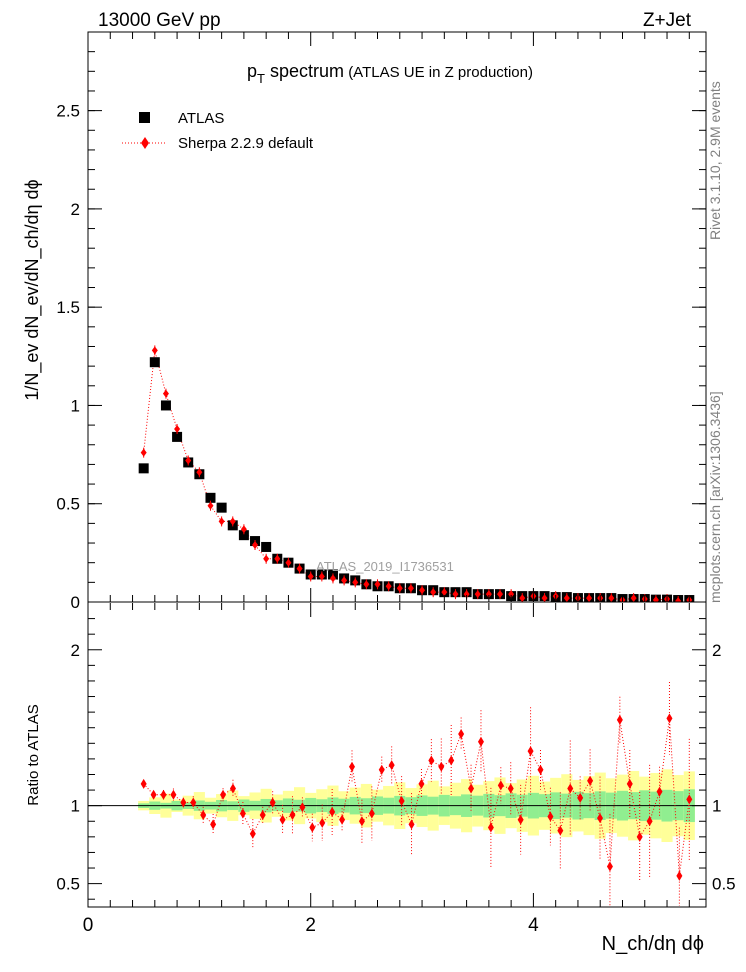 The width and height of the screenshot is (746, 972). What do you see at coordinates (218, 131) in the screenshot?
I see `legend: ATLAS Sherpa 2.2.9 default` at bounding box center [218, 131].